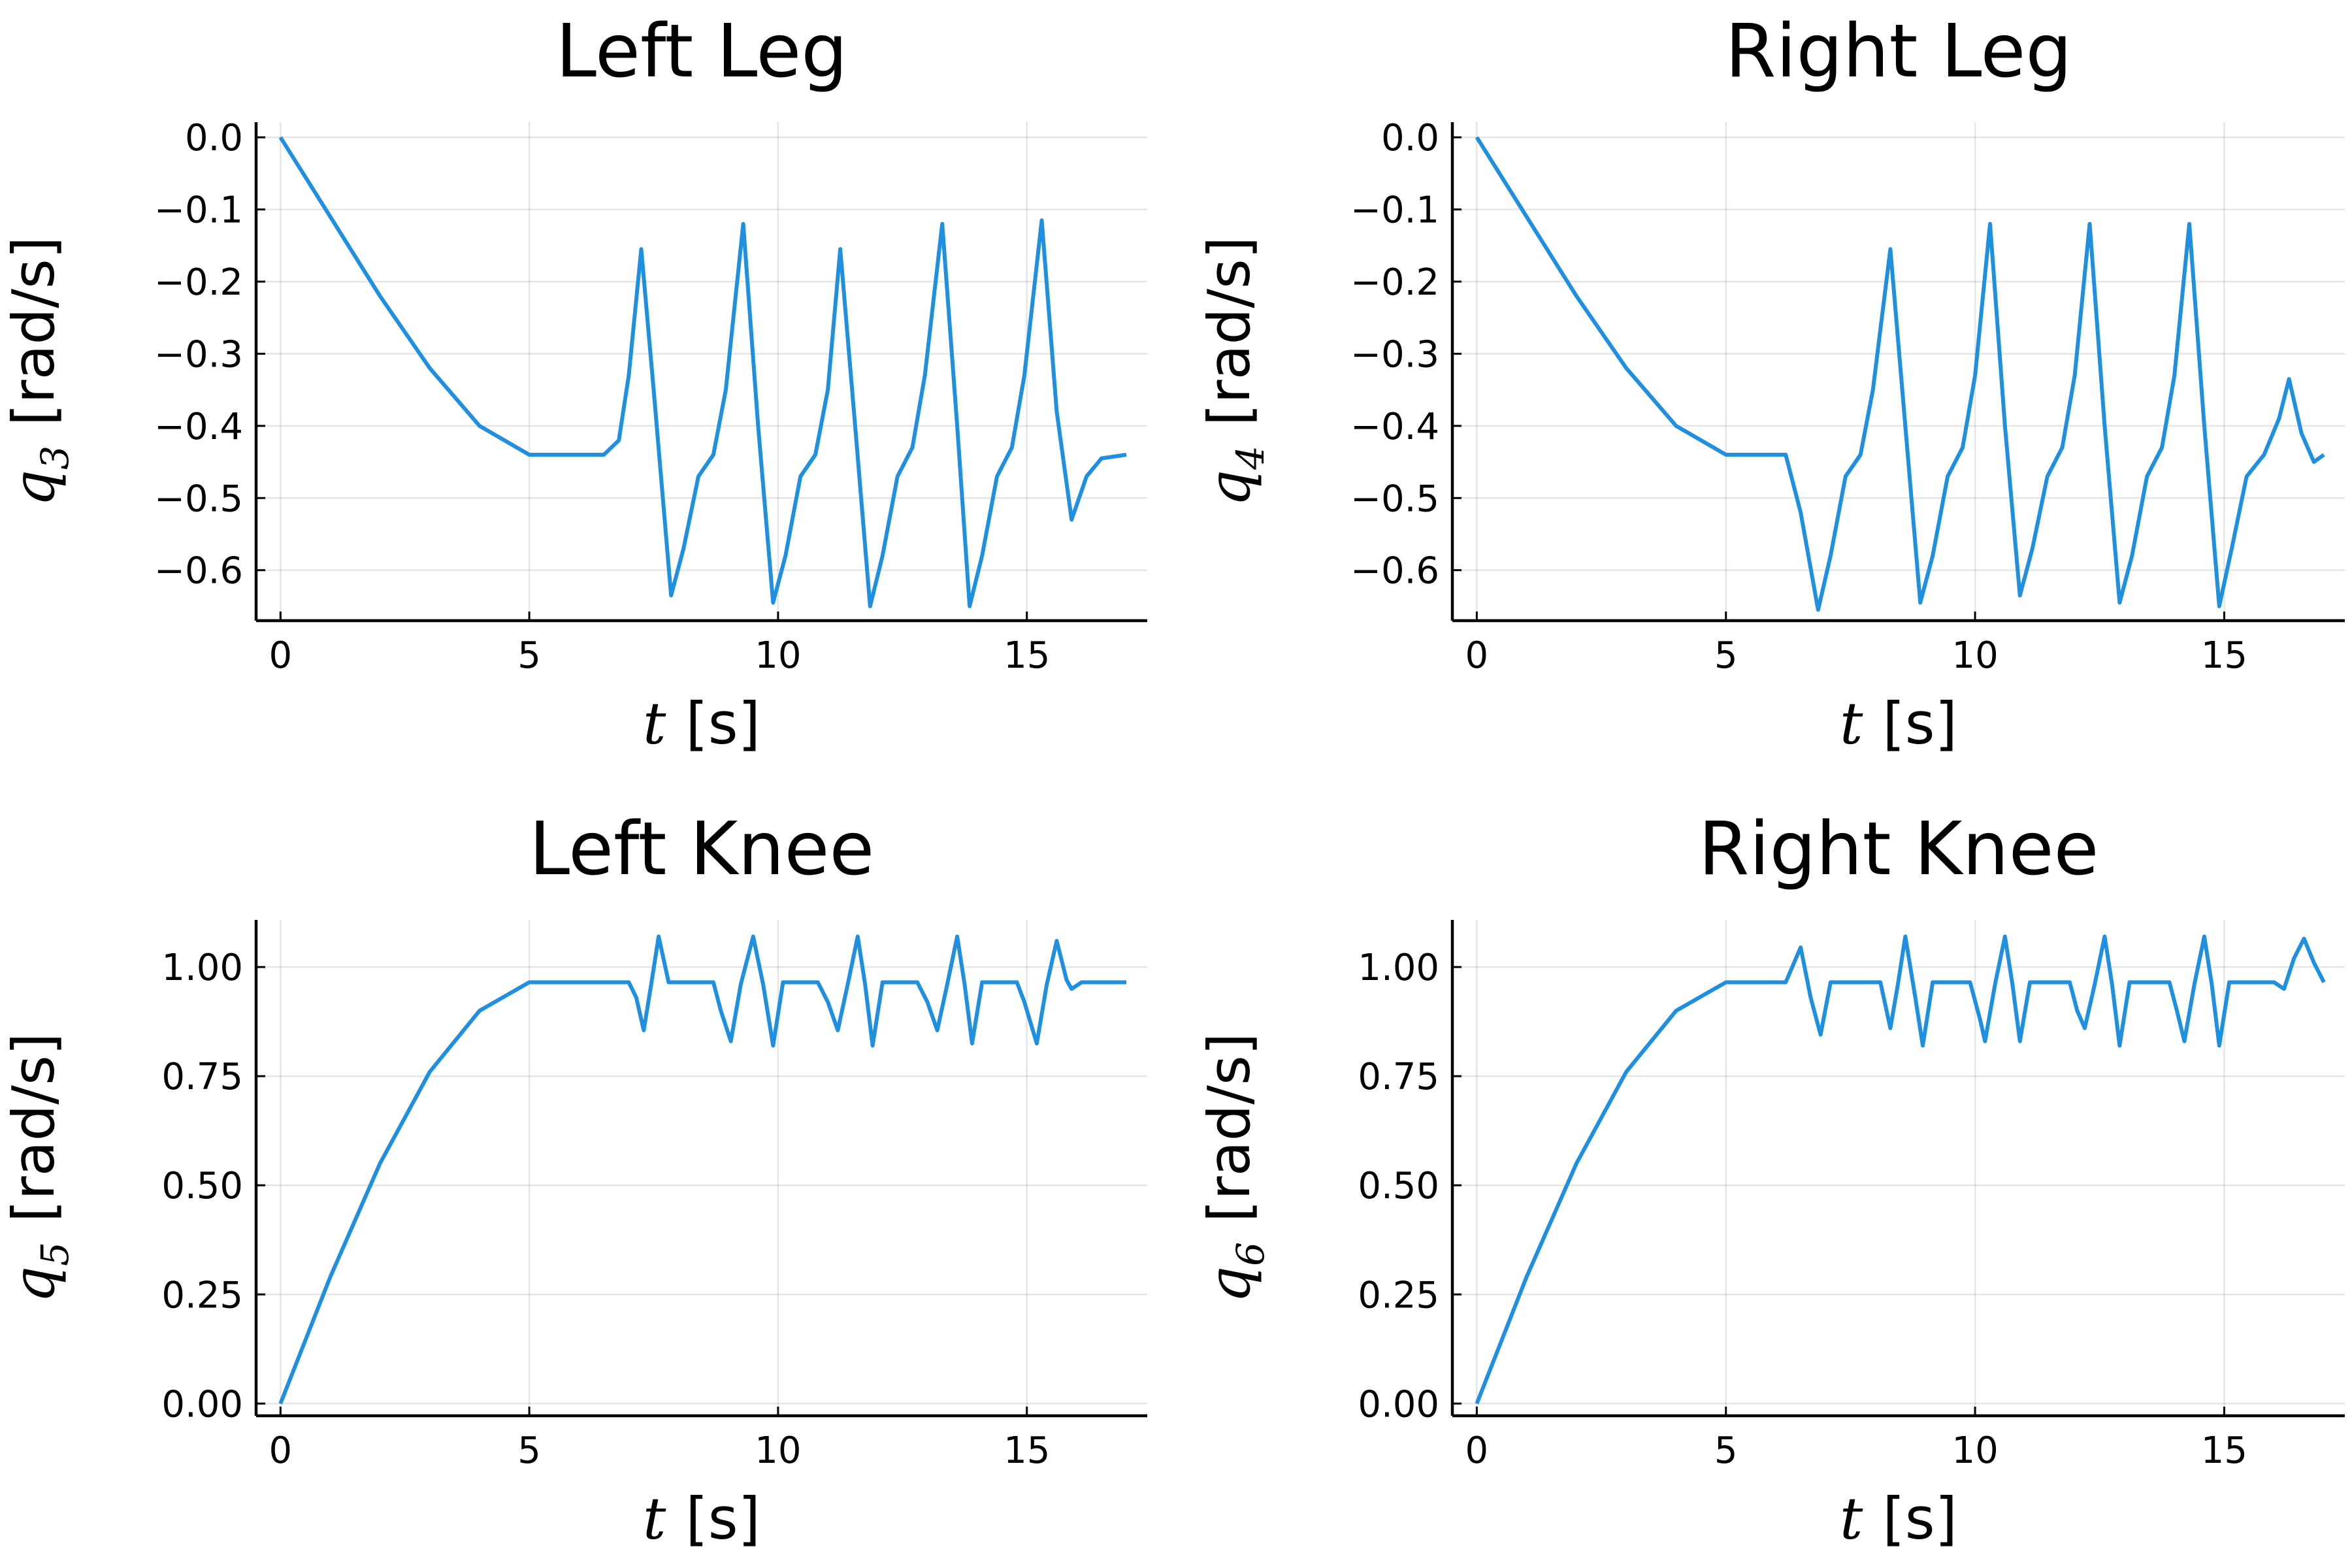 This screenshot has width=2352, height=1568. Describe the element at coordinates (55, 458) in the screenshot. I see `y-label-subscript: 3` at that location.